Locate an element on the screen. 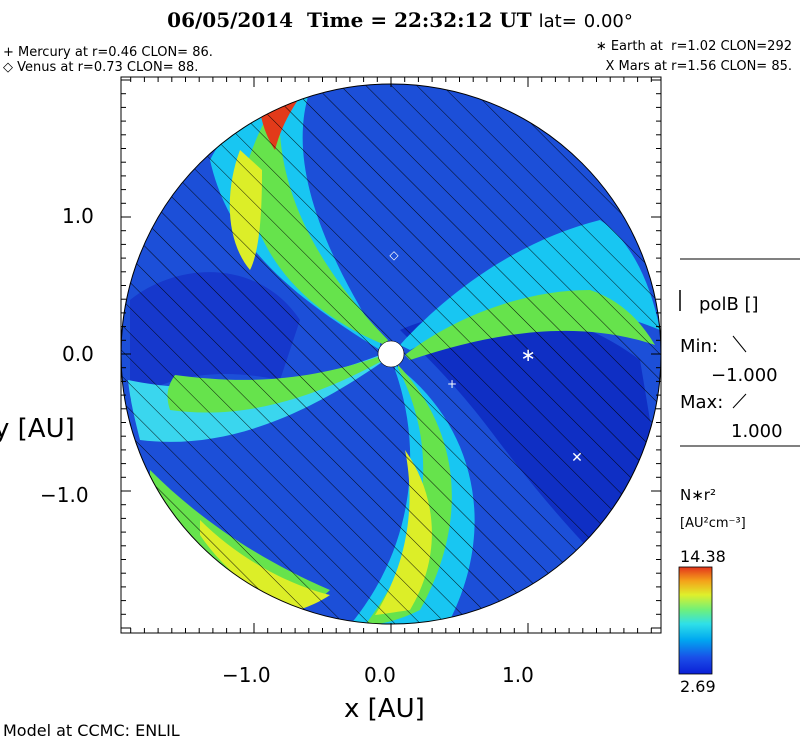 The height and width of the screenshot is (746, 800). x-axis-label: x [AU] is located at coordinates (384, 709).